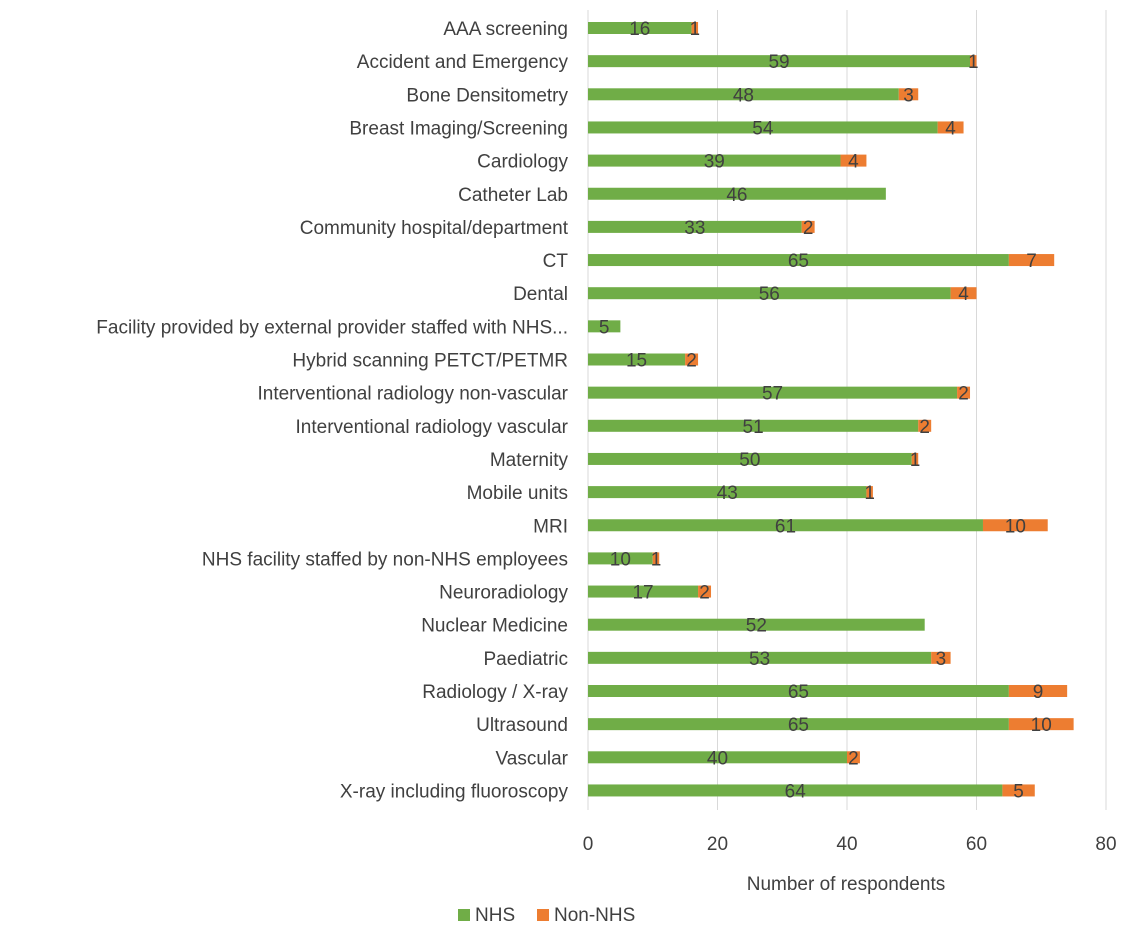 The width and height of the screenshot is (1127, 929). What do you see at coordinates (503, 593) in the screenshot?
I see `category-label: Neuroradiology` at bounding box center [503, 593].